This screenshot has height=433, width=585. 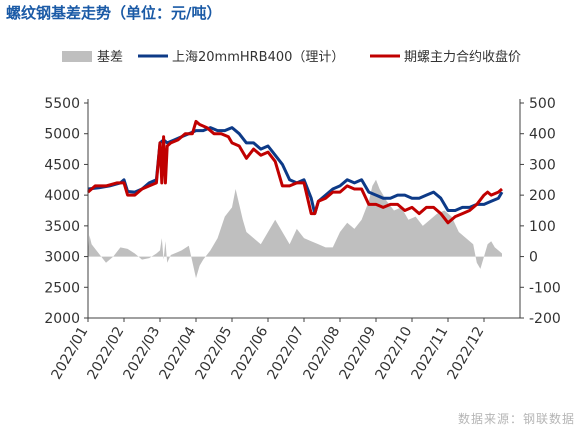 I want to click on y-left-tick-label: 3500, so click(x=62, y=227).